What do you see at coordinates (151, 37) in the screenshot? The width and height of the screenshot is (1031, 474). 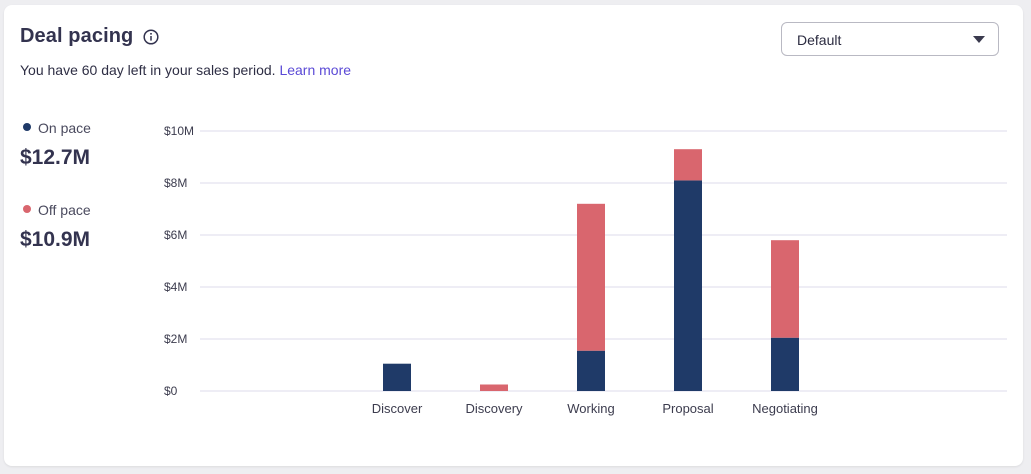 I see `info-icon` at bounding box center [151, 37].